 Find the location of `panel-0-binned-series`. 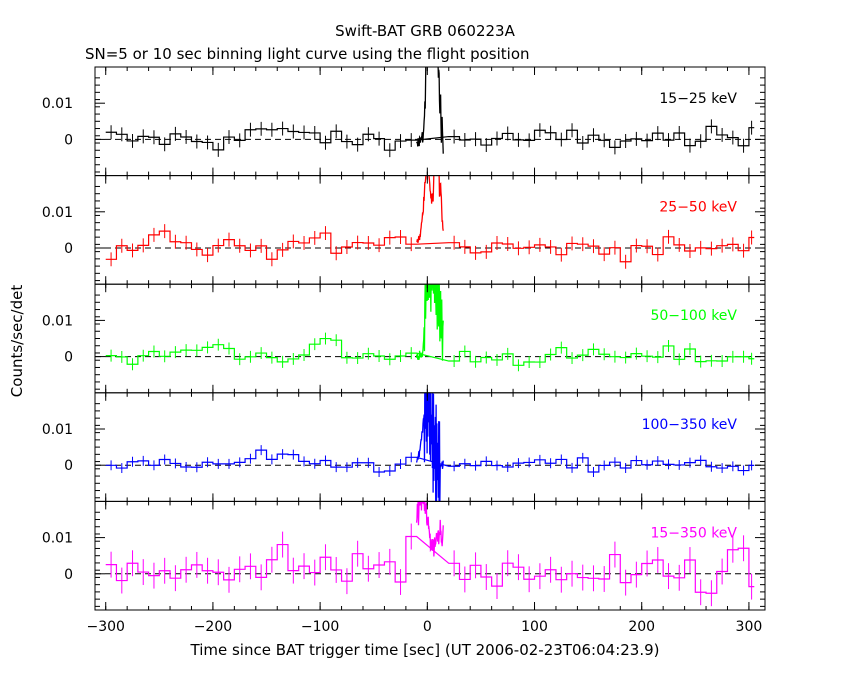

panel-0-binned-series is located at coordinates (430, 138).